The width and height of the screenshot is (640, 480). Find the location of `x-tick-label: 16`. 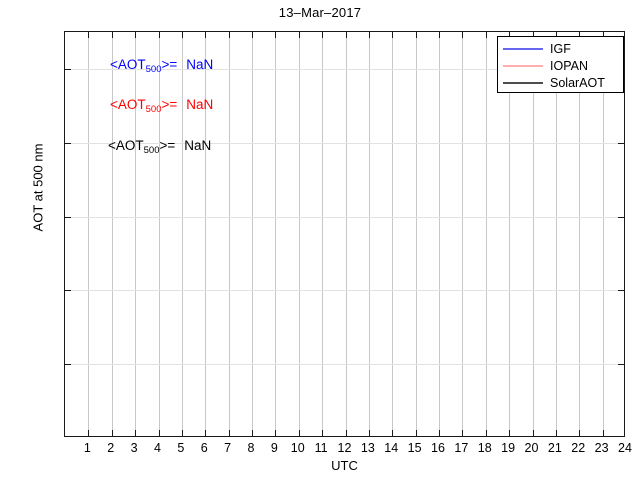

x-tick-label: 16 is located at coordinates (438, 448).